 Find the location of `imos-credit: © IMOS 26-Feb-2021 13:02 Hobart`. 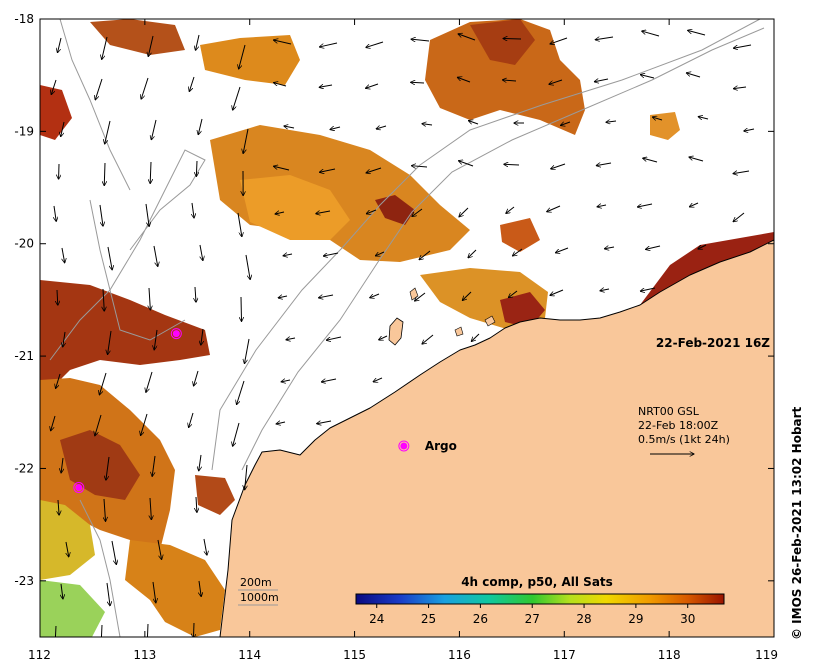

imos-credit: © IMOS 26-Feb-2021 13:02 Hobart is located at coordinates (797, 523).